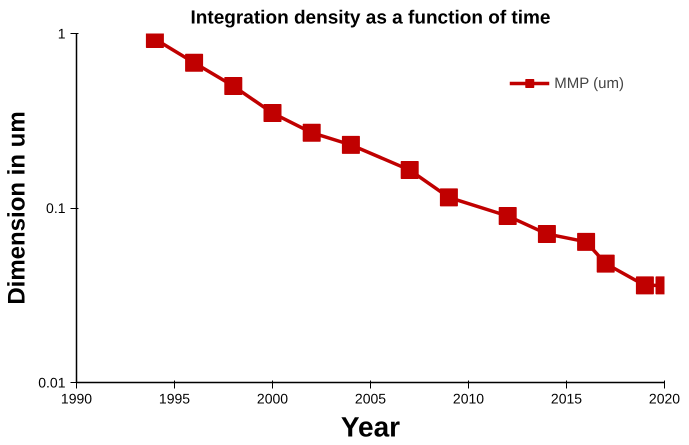 Image resolution: width=689 pixels, height=445 pixels. I want to click on x-tick-label: 1990, so click(76, 398).